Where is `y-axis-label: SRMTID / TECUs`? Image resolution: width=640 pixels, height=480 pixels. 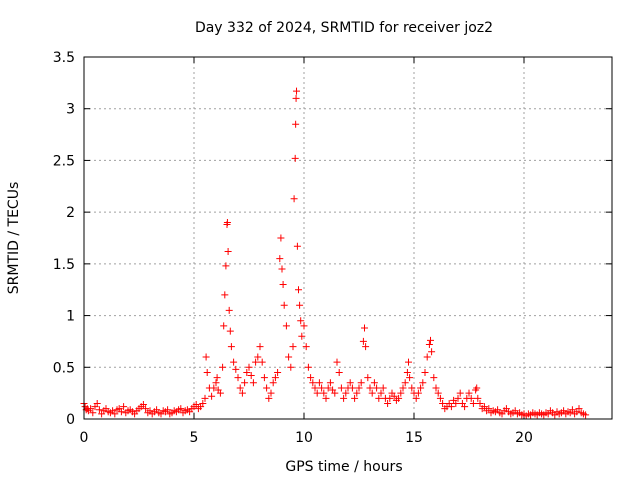 y-axis-label: SRMTID / TECUs is located at coordinates (14, 238).